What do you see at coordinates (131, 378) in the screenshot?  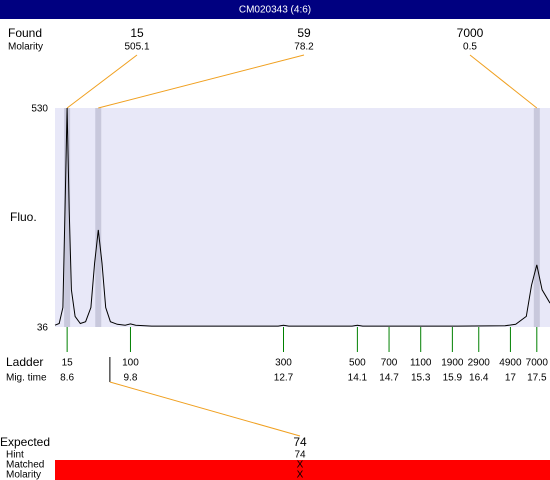 I see `ladder-mig-time: 9.8` at bounding box center [131, 378].